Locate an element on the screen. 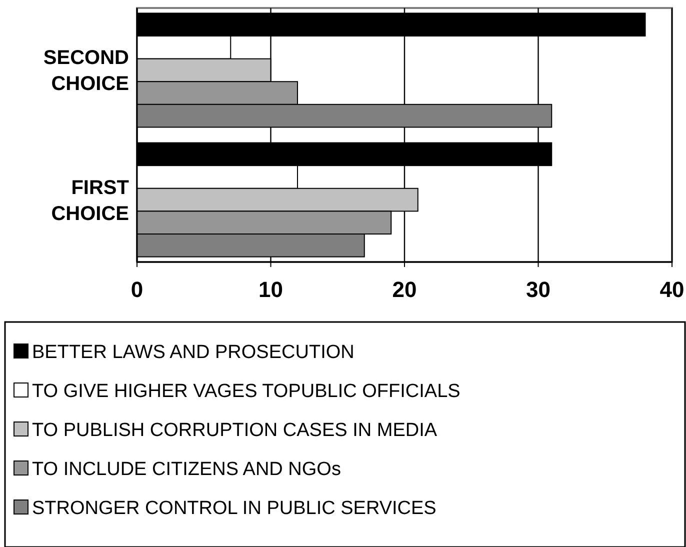 The width and height of the screenshot is (686, 547). y-tick-label: FIRST CHOICE is located at coordinates (90, 200).